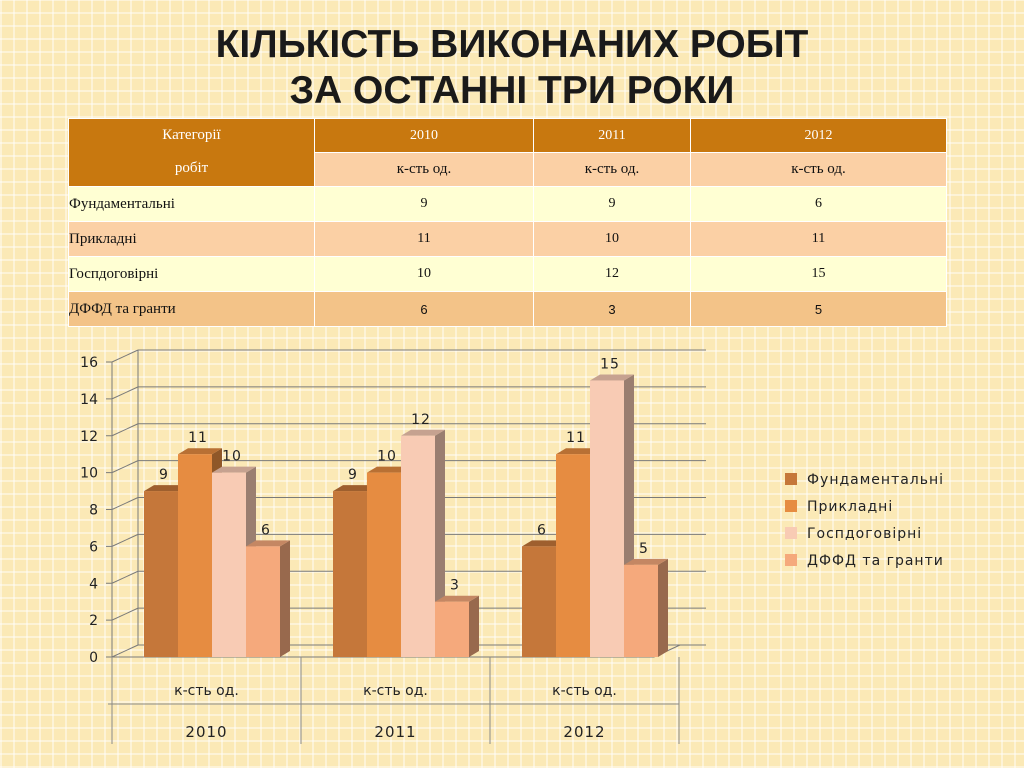 The image size is (1024, 768). What do you see at coordinates (850, 507) in the screenshot?
I see `legend-label: Прикладні` at bounding box center [850, 507].